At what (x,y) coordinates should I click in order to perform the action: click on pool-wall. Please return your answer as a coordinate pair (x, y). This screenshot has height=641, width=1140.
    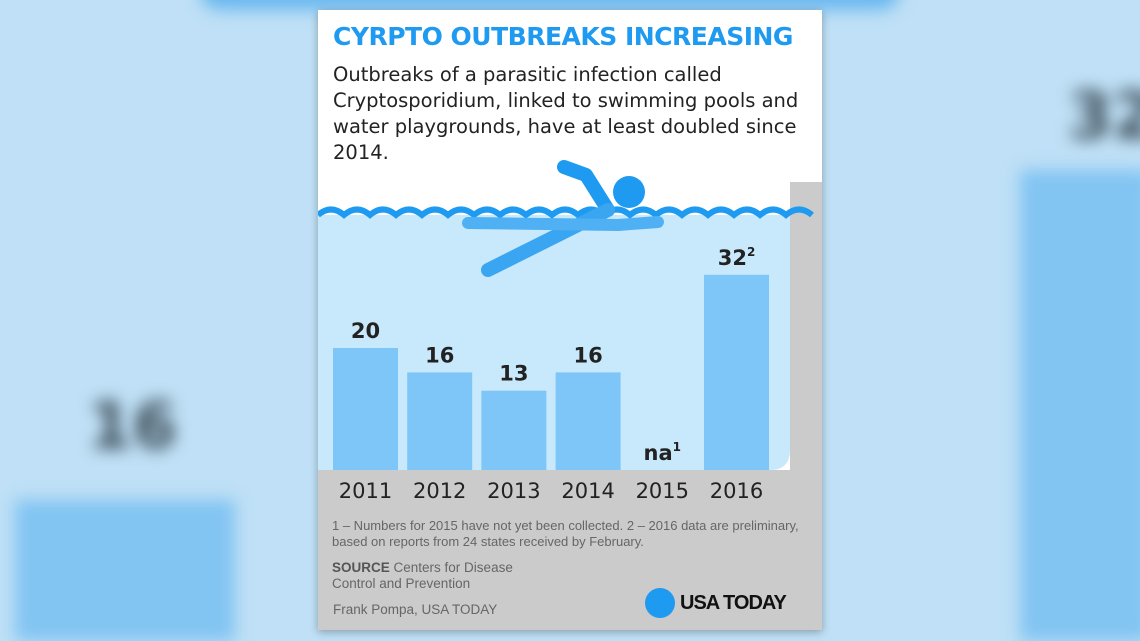
    Looking at the image, I should click on (806, 406).